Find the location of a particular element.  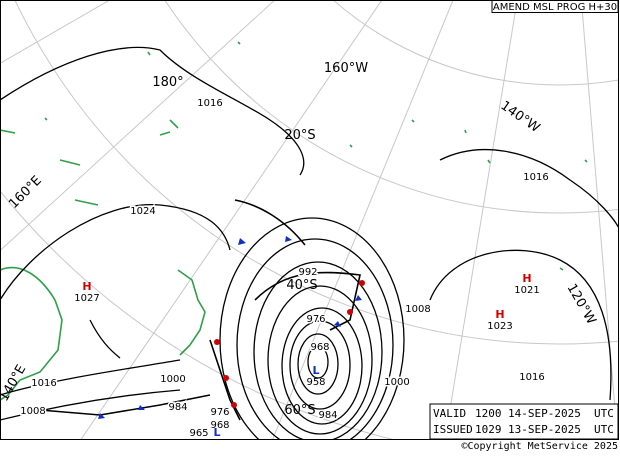

pressure-center-value: 1021 is located at coordinates (526, 290).